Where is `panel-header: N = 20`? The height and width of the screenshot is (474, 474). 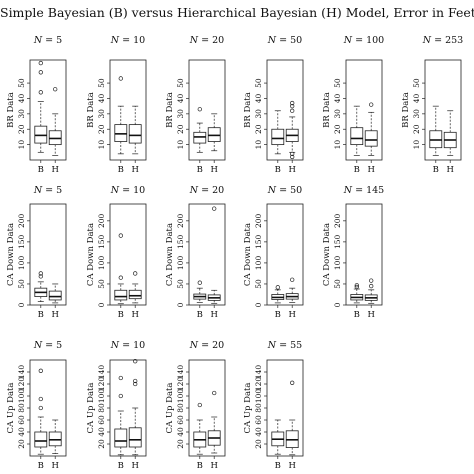 panel-header: N = 20 is located at coordinates (206, 40).